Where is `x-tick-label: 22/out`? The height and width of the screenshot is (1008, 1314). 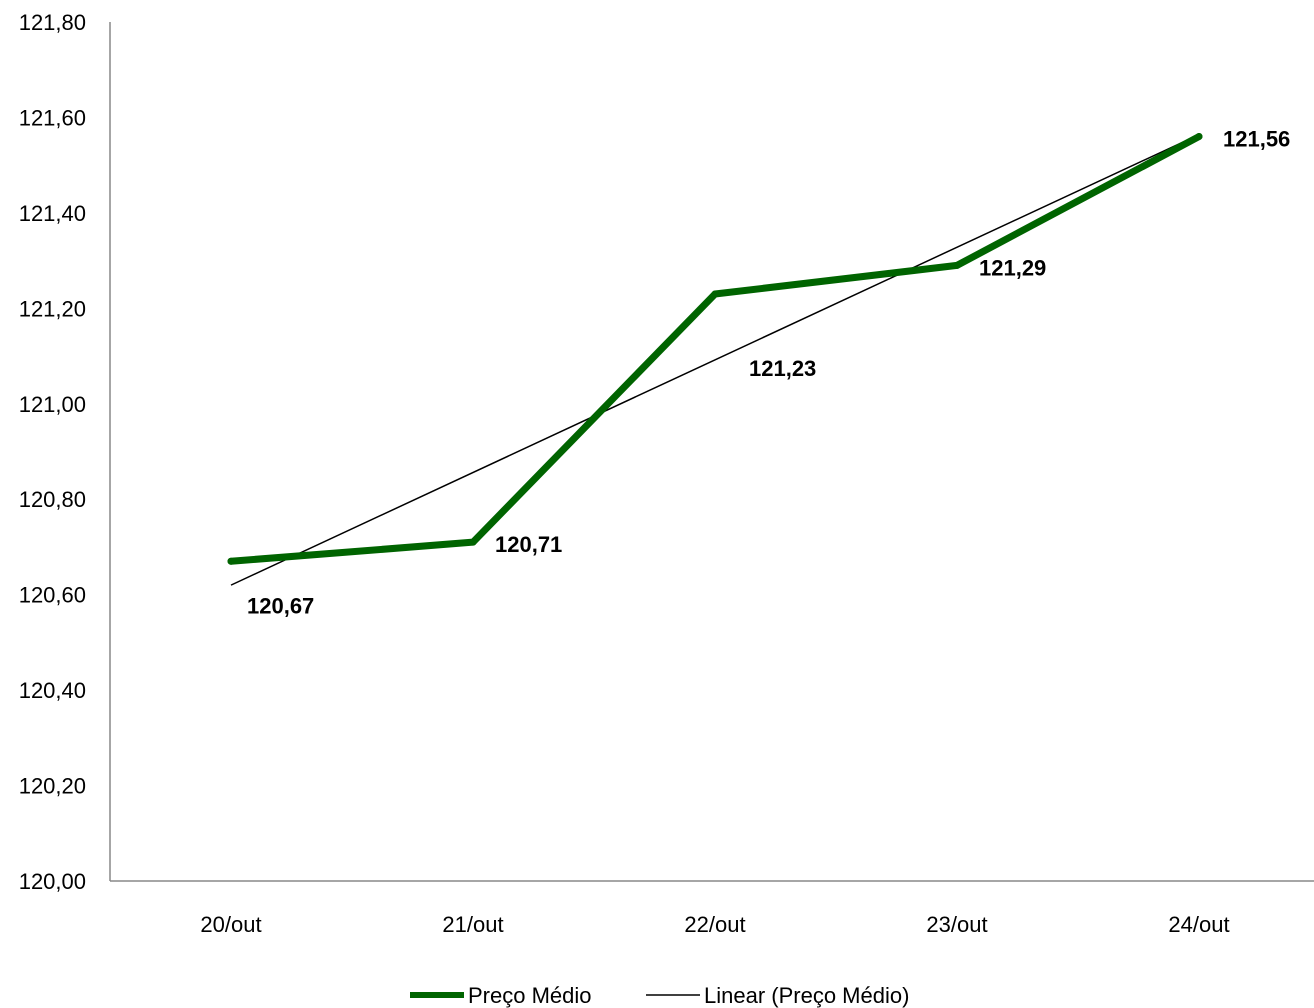
x-tick-label: 22/out is located at coordinates (714, 924).